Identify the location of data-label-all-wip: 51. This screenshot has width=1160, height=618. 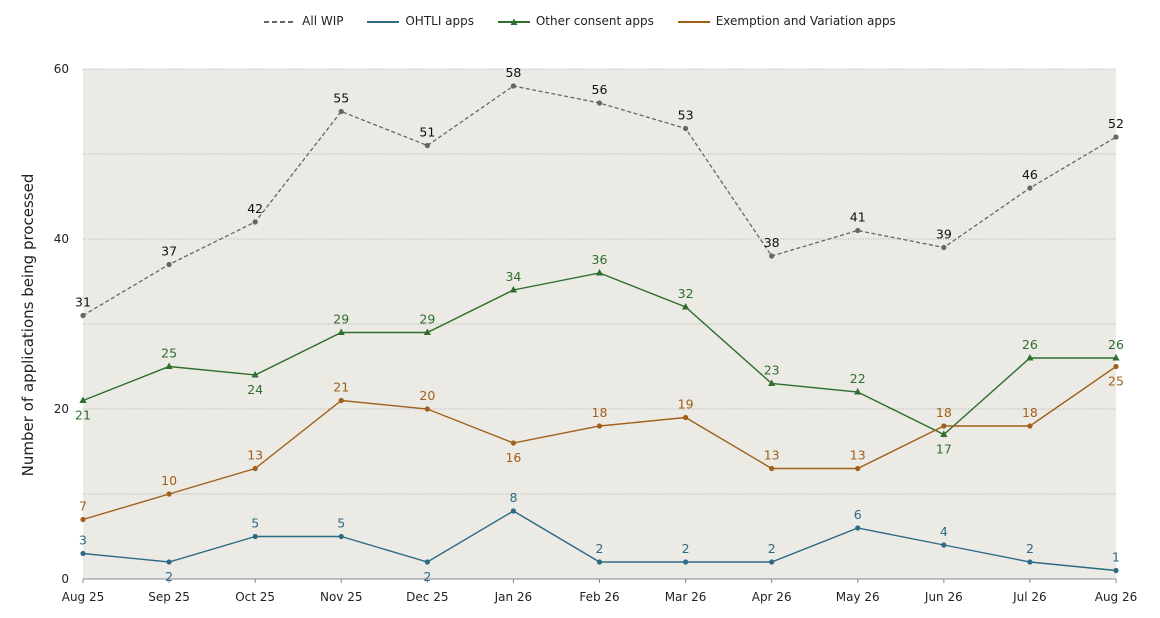
(427, 132).